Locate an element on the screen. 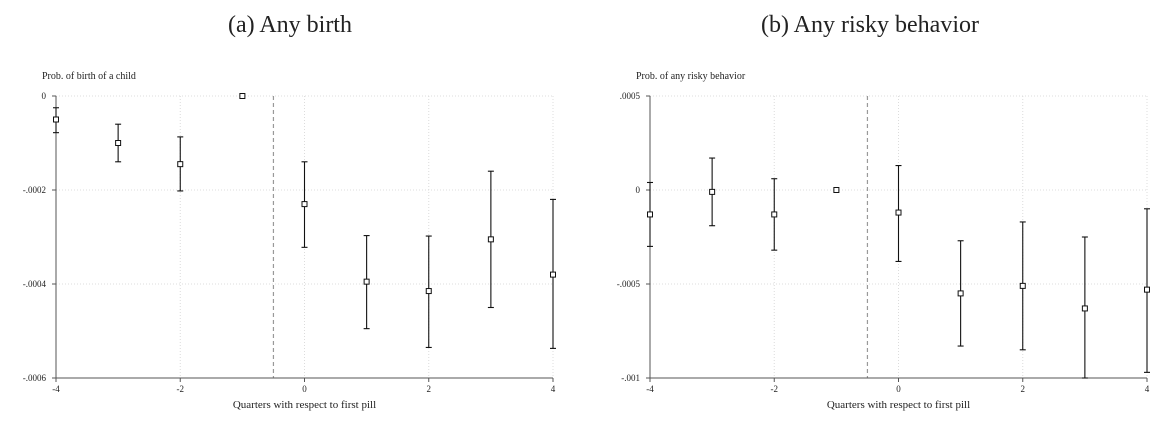  y-axis-label: Prob. of any risky behavior is located at coordinates (691, 76).